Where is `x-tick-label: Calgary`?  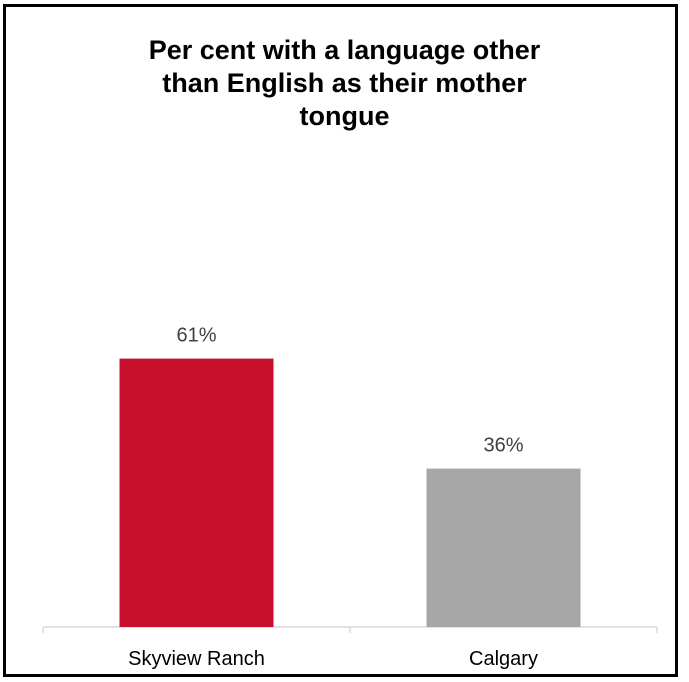
x-tick-label: Calgary is located at coordinates (503, 659).